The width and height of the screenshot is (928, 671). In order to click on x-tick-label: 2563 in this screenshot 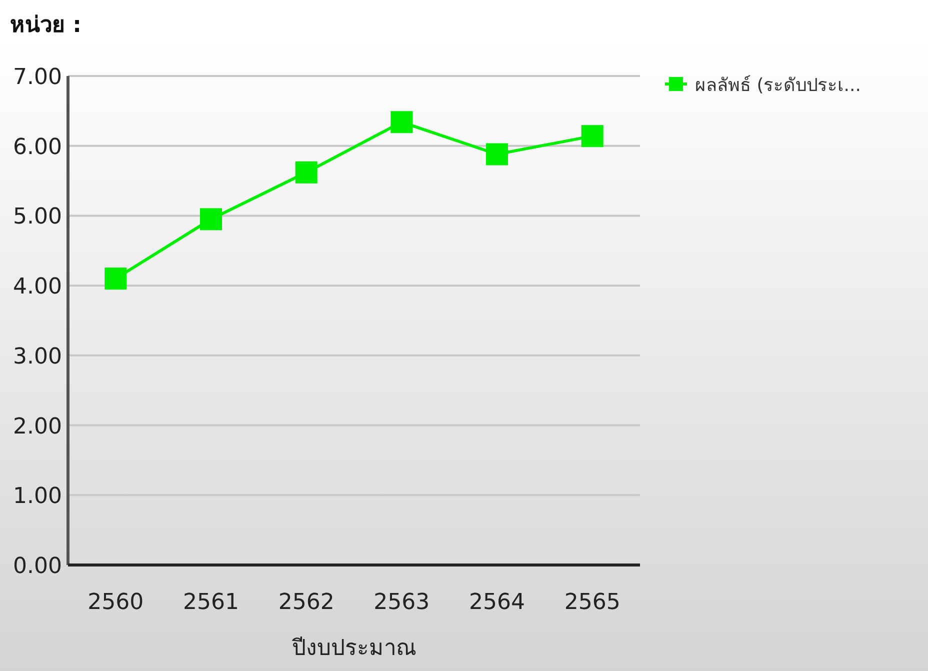, I will do `click(402, 602)`.